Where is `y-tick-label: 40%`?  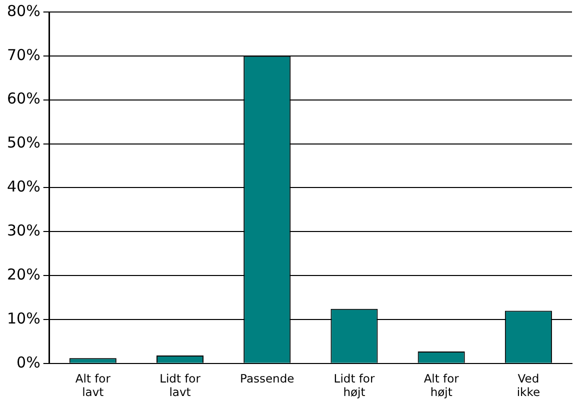
y-tick-label: 40% is located at coordinates (23, 187).